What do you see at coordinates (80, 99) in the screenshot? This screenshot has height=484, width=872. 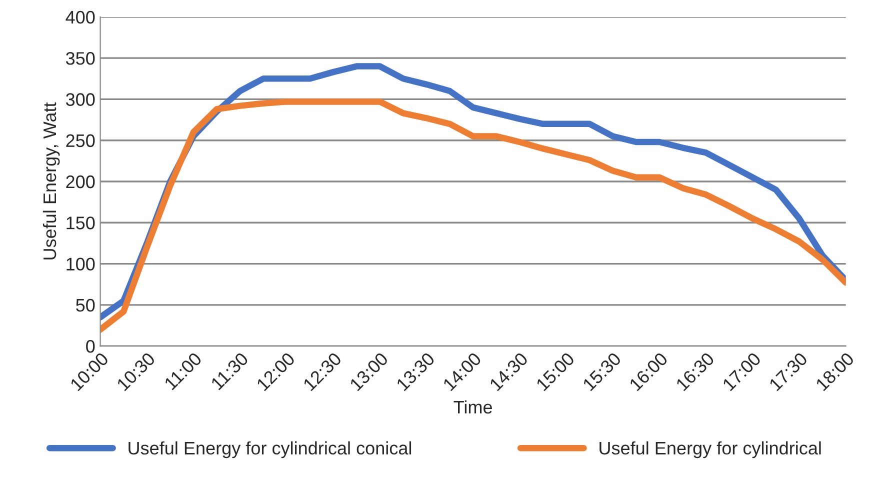 I see `y-tick-label: 300` at bounding box center [80, 99].